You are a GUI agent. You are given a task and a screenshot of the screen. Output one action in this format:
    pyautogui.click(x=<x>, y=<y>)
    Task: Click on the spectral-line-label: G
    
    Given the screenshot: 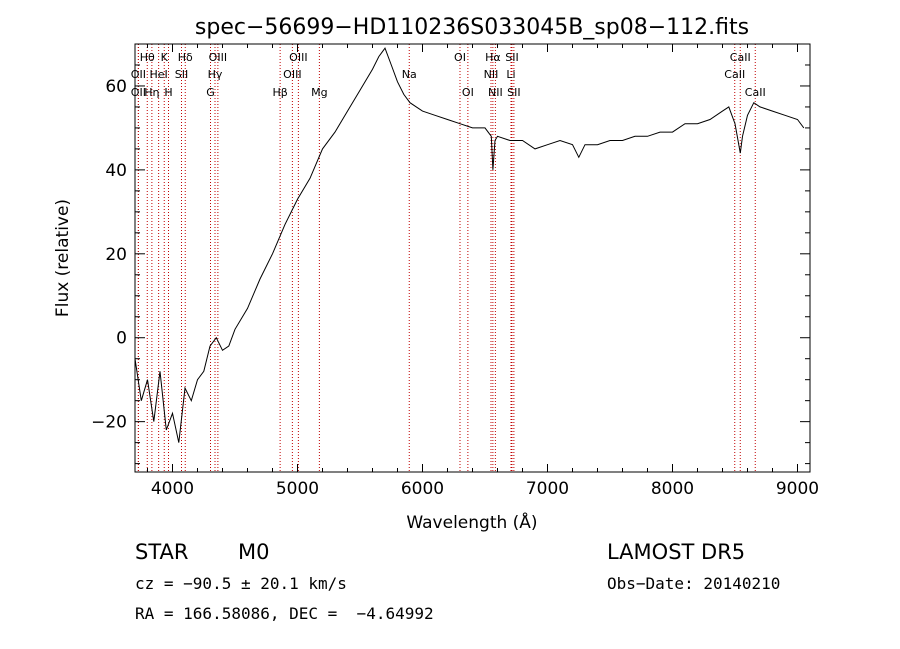 What is the action you would take?
    pyautogui.click(x=210, y=92)
    